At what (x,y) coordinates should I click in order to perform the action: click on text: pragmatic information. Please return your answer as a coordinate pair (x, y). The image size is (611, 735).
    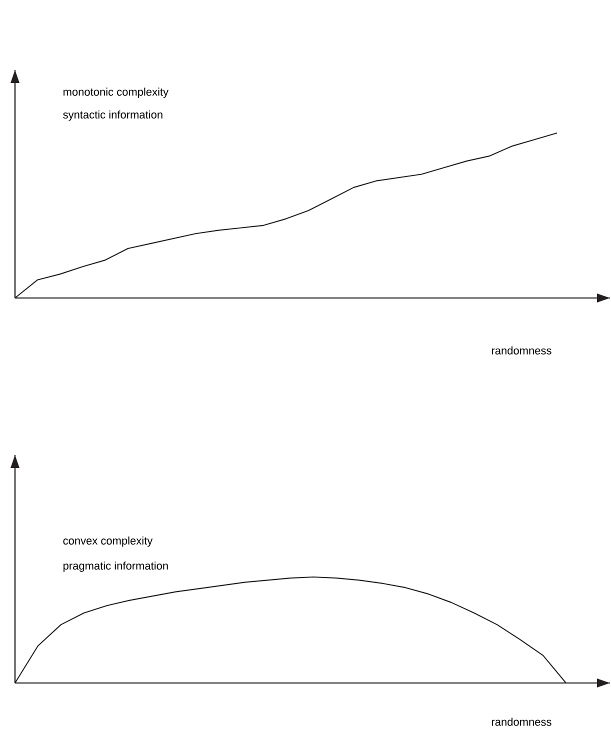
    Looking at the image, I should click on (116, 567).